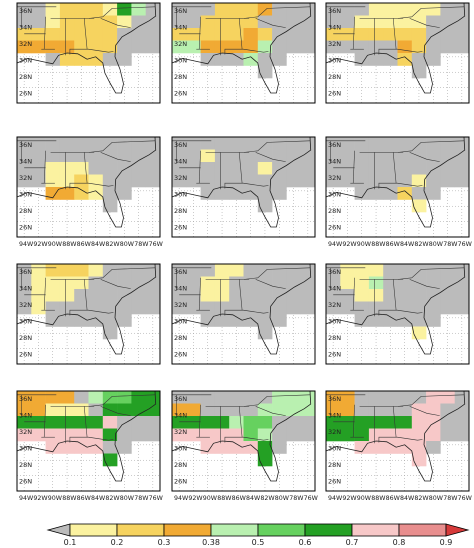 Image resolution: width=474 pixels, height=548 pixels. What do you see at coordinates (352, 542) in the screenshot?
I see `colorbar-tick-label: 0.7` at bounding box center [352, 542].